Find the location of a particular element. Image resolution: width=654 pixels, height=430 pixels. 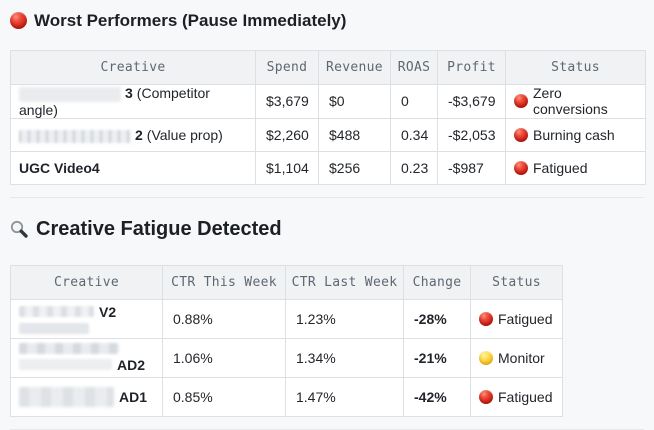

cell-creative: 3 (Competitor angle) is located at coordinates (133, 101).